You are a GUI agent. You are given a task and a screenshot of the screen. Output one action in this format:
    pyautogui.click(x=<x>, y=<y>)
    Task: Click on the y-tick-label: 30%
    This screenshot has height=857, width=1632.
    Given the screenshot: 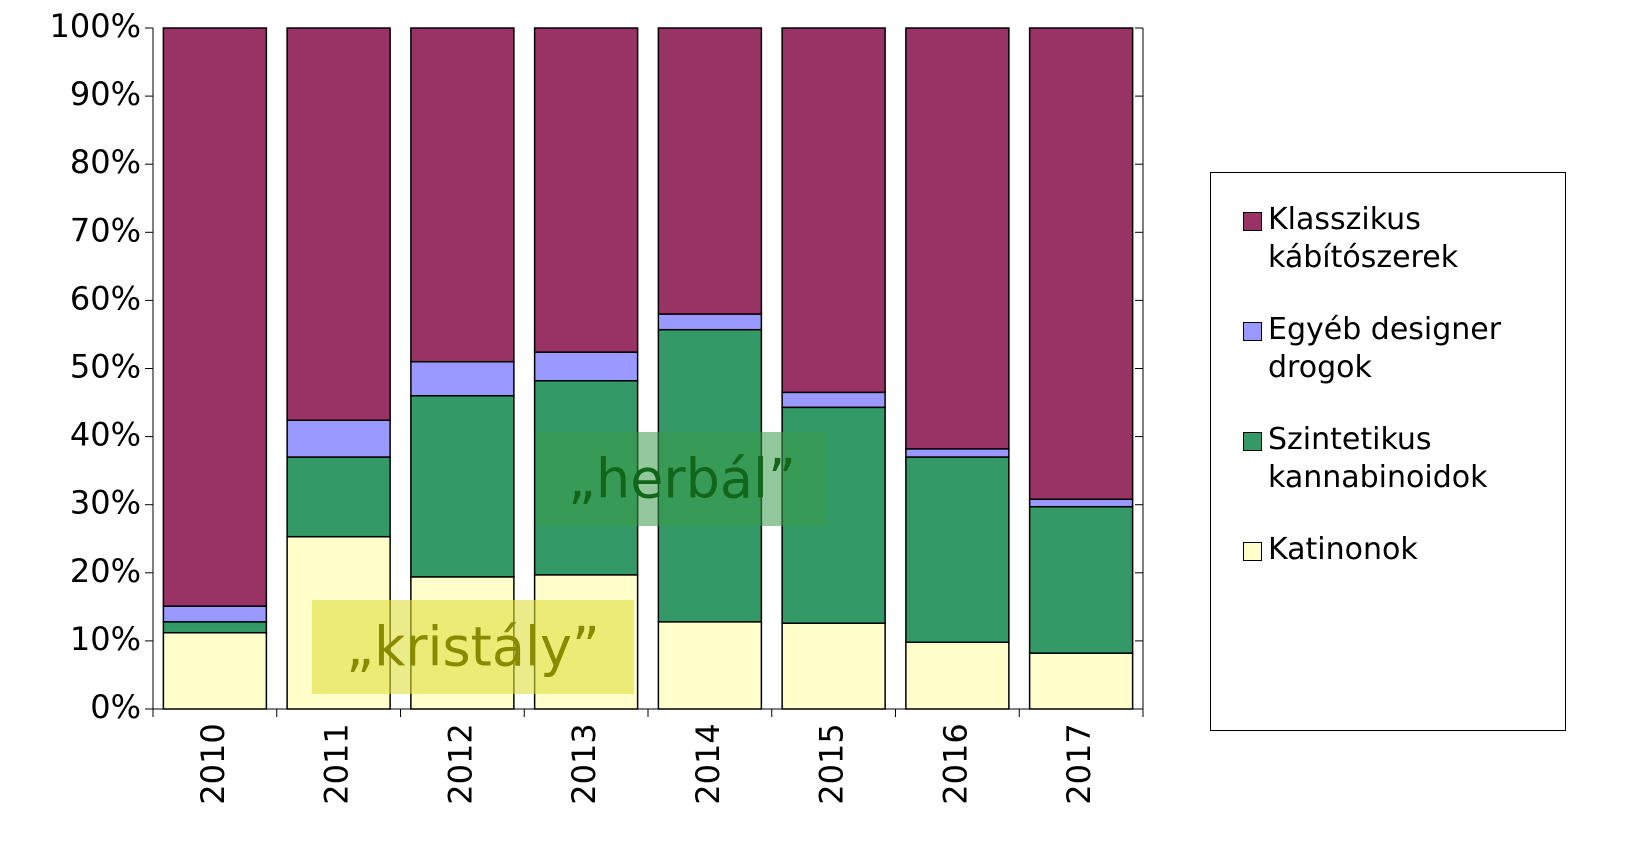 What is the action you would take?
    pyautogui.click(x=105, y=503)
    